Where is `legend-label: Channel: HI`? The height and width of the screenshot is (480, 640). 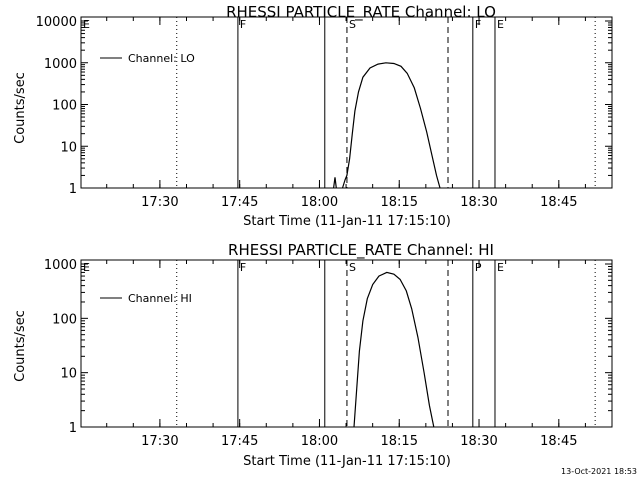
legend-label: Channel: HI is located at coordinates (160, 298).